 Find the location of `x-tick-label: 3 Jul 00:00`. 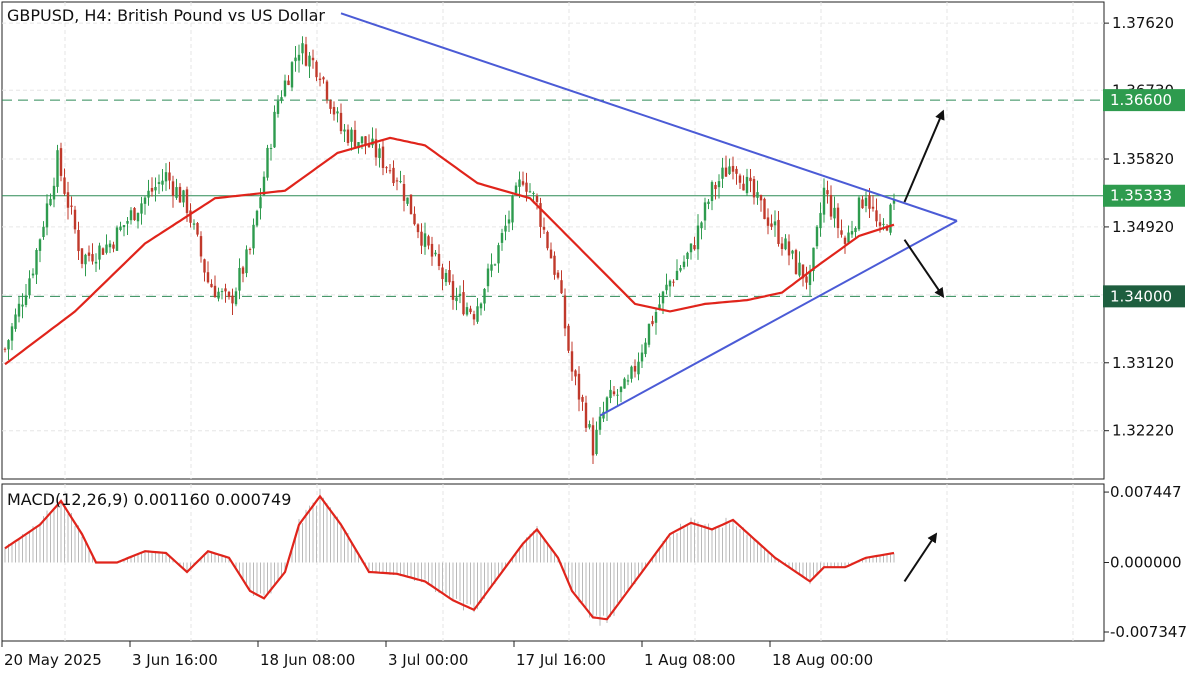

x-tick-label: 3 Jul 00:00 is located at coordinates (428, 660).